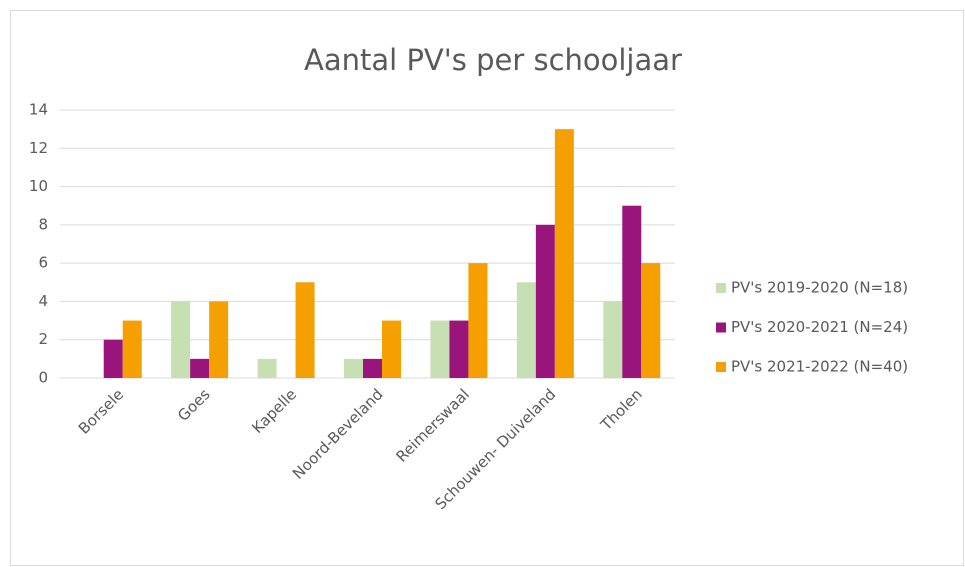  What do you see at coordinates (819, 367) in the screenshot?
I see `legend-label: PV's 2021-2022 (N=40)` at bounding box center [819, 367].